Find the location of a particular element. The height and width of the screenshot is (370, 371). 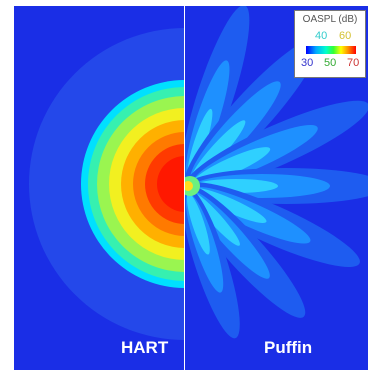

legend-tick-30: 30 is located at coordinates (307, 63).